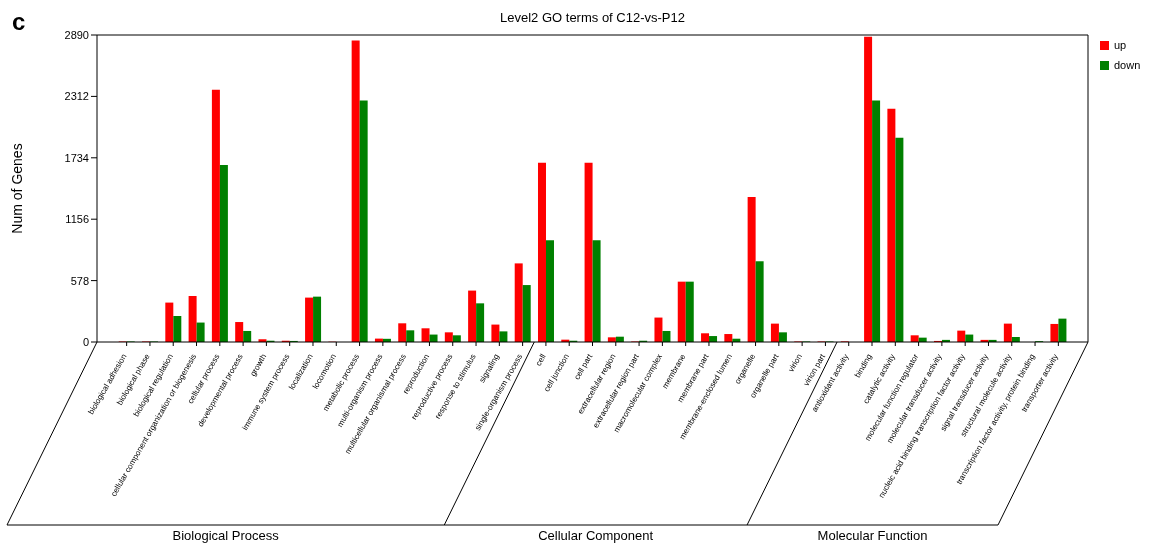 The width and height of the screenshot is (1150, 551). What do you see at coordinates (19, 21) in the screenshot?
I see `text: c` at bounding box center [19, 21].